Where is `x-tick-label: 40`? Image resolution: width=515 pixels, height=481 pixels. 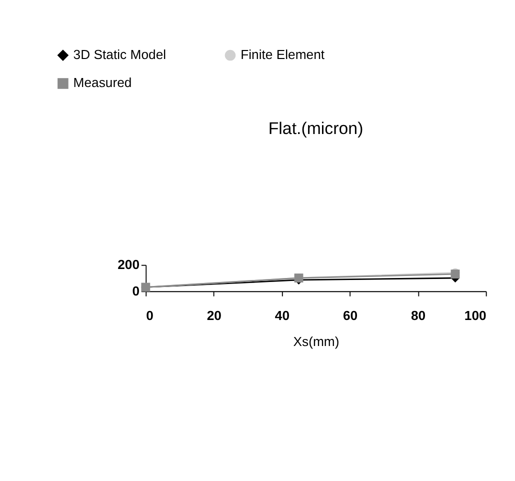
x-tick-label: 40 is located at coordinates (282, 315).